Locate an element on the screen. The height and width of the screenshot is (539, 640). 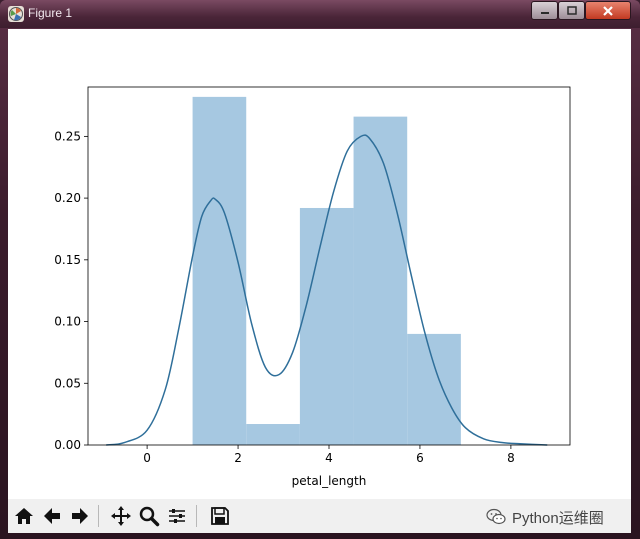
save-button is located at coordinates (220, 516).